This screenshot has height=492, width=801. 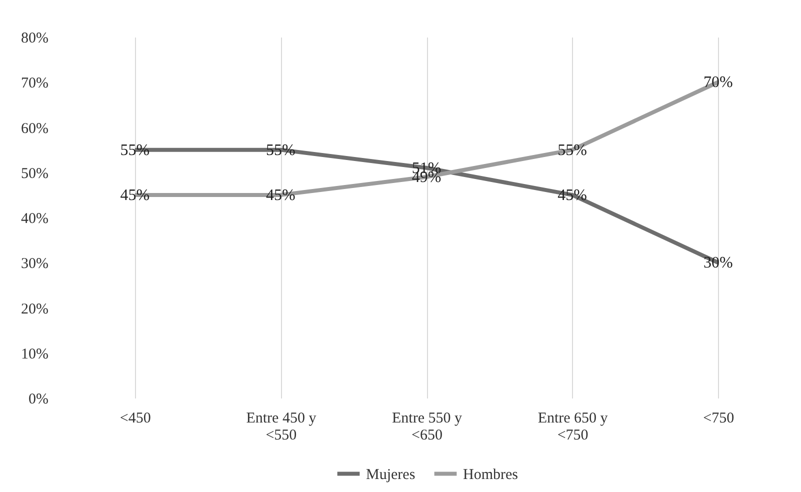 What do you see at coordinates (281, 427) in the screenshot?
I see `x-tick-label: Entre 450 y <550` at bounding box center [281, 427].